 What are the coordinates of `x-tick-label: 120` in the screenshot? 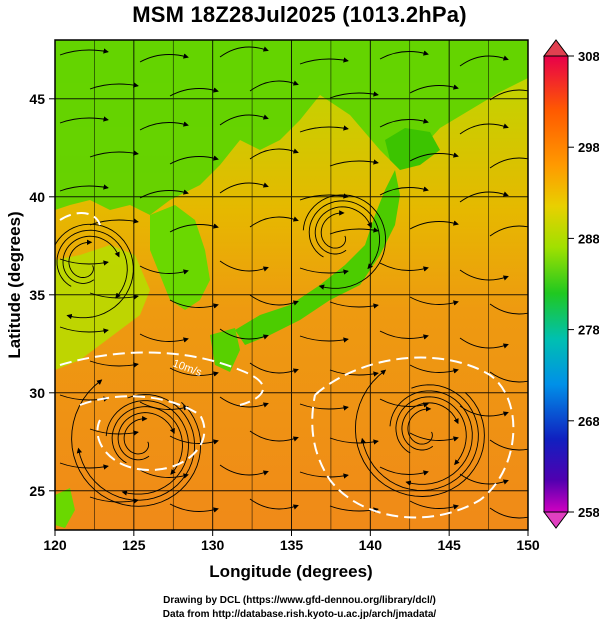 It's located at (55, 545).